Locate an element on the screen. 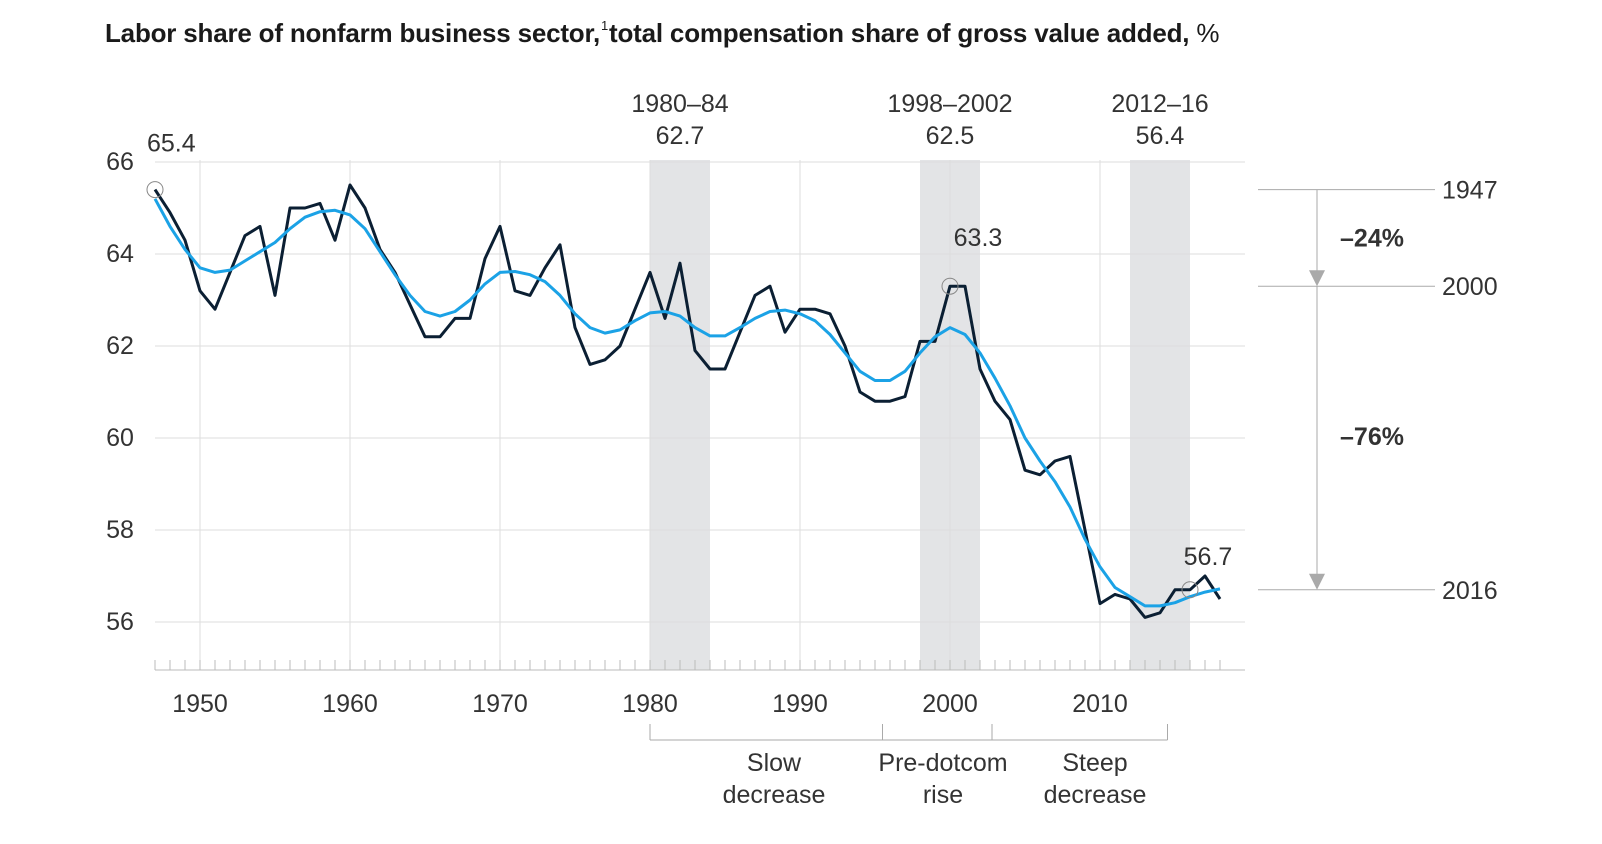 The image size is (1602, 844). y-tick-label: 60 is located at coordinates (120, 438).